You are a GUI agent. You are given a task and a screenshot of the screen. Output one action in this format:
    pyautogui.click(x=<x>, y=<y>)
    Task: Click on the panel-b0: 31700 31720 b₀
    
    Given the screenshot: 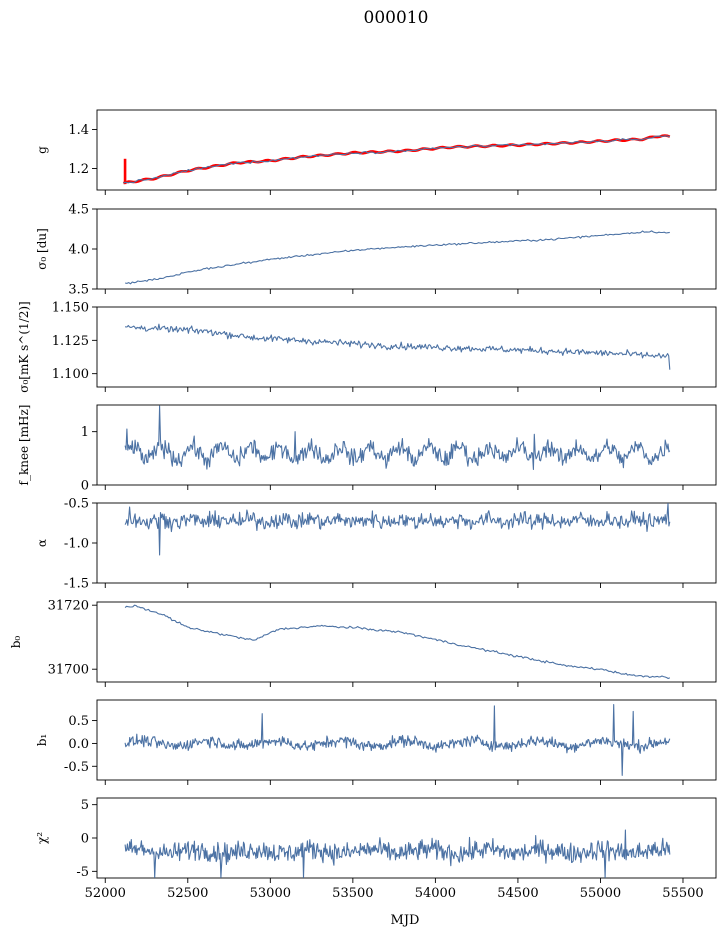 What is the action you would take?
    pyautogui.click(x=363, y=643)
    